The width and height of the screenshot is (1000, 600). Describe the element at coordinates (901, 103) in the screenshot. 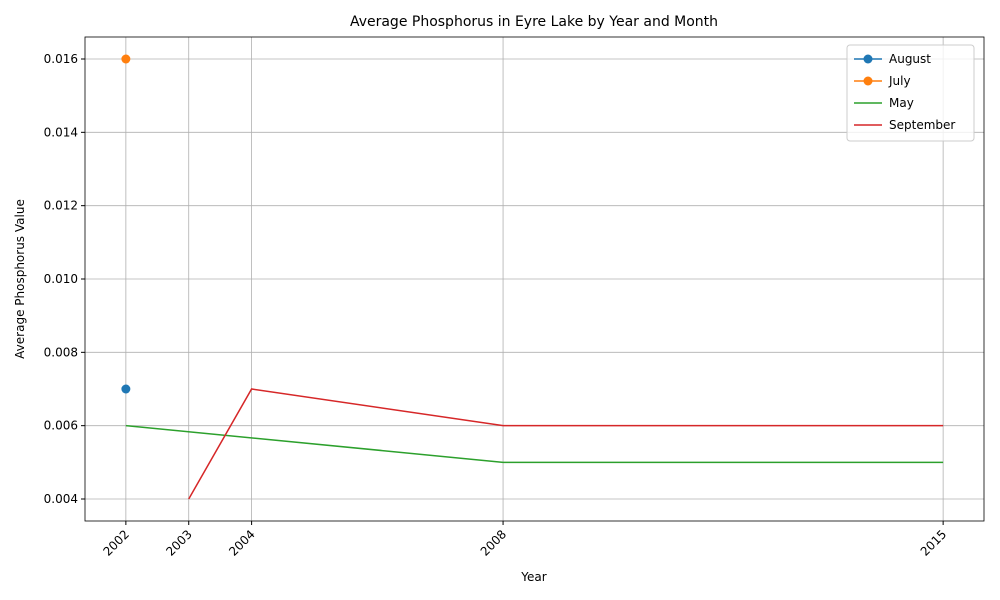

I see `legend-label: May` at that location.